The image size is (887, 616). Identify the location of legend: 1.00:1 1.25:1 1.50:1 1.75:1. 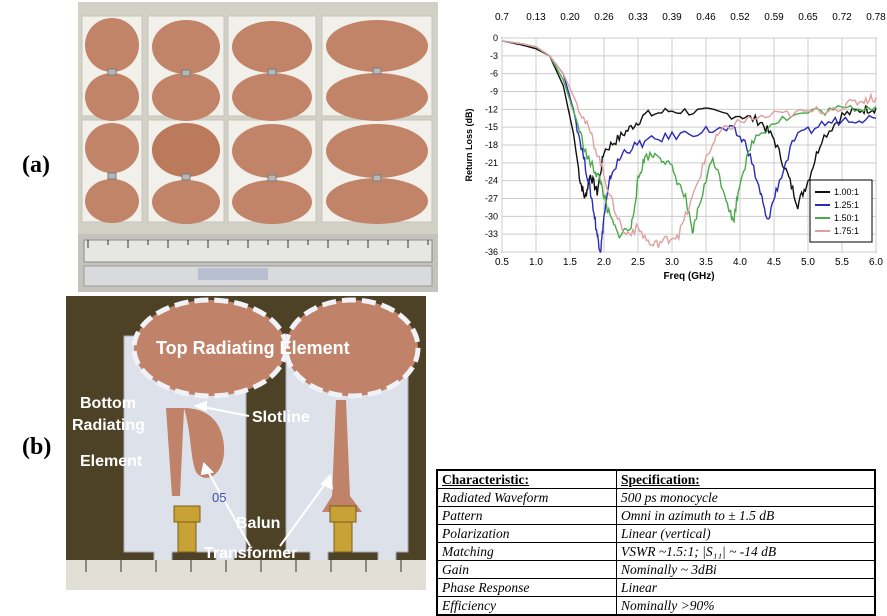
(841, 211).